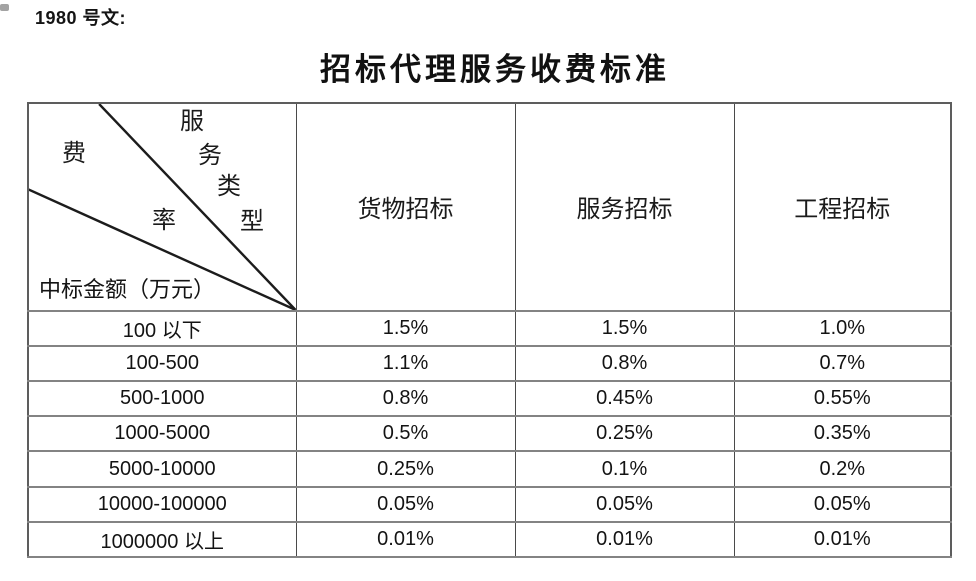  Describe the element at coordinates (842, 539) in the screenshot. I see `works-rate-cell: 0.01%` at that location.